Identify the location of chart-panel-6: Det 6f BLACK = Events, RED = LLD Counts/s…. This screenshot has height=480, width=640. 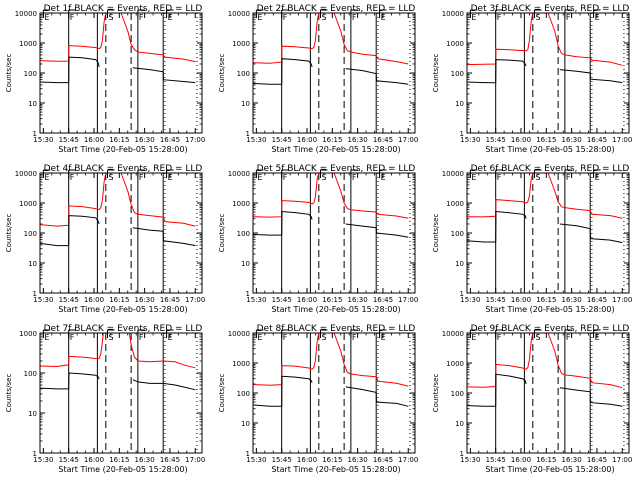
(532, 239).